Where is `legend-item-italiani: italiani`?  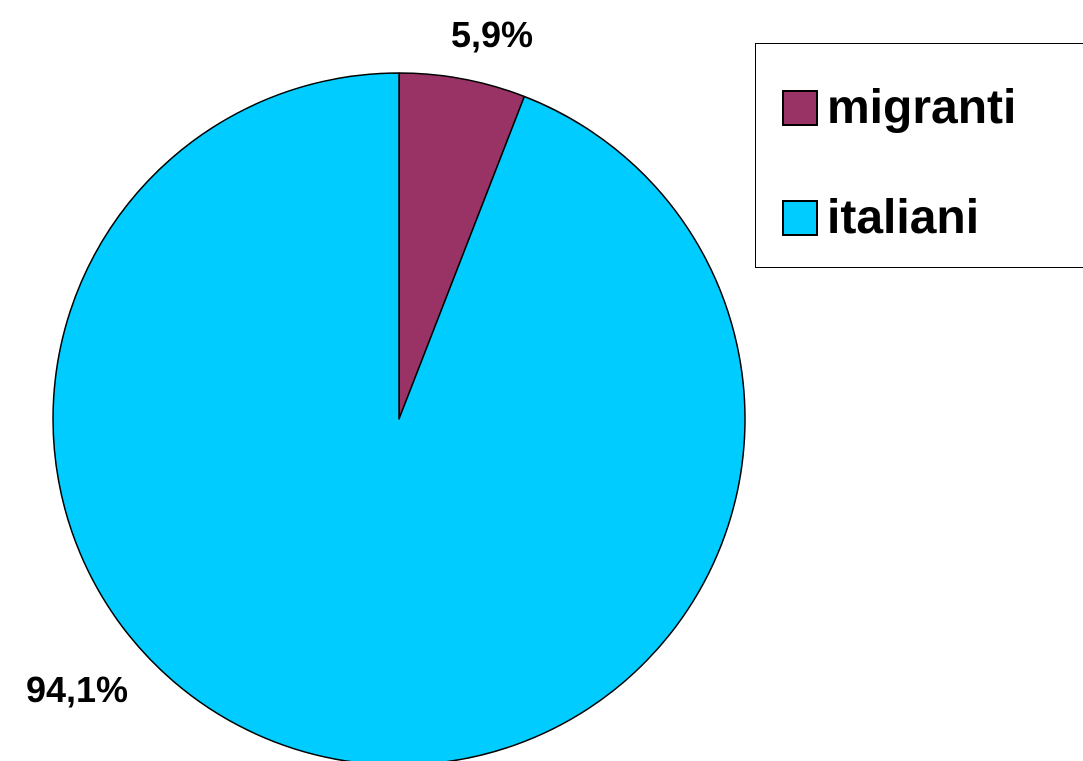
legend-item-italiani: italiani is located at coordinates (880, 218).